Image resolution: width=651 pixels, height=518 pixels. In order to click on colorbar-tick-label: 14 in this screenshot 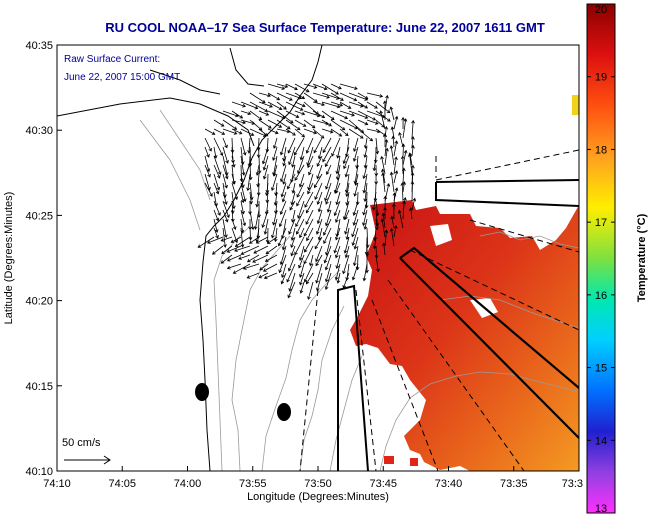, I will do `click(601, 441)`.